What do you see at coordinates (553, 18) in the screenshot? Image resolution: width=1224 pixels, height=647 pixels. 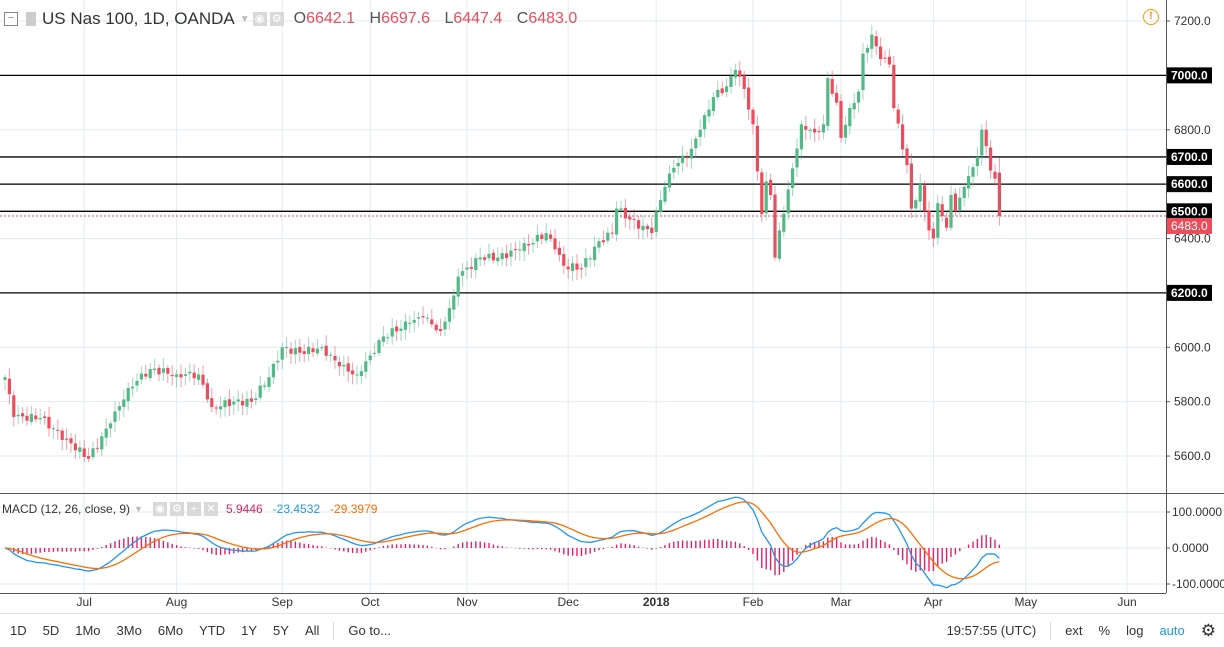 I see `close-value: 6483.0` at bounding box center [553, 18].